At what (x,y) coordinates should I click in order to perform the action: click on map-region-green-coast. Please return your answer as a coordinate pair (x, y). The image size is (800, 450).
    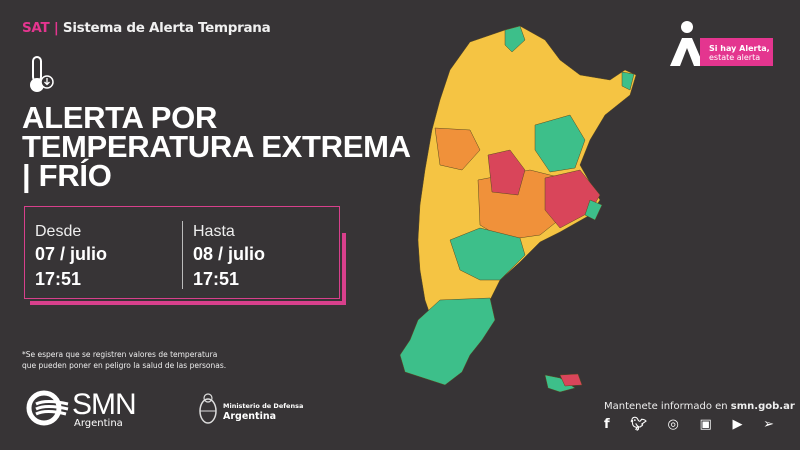
    Looking at the image, I should click on (593, 210).